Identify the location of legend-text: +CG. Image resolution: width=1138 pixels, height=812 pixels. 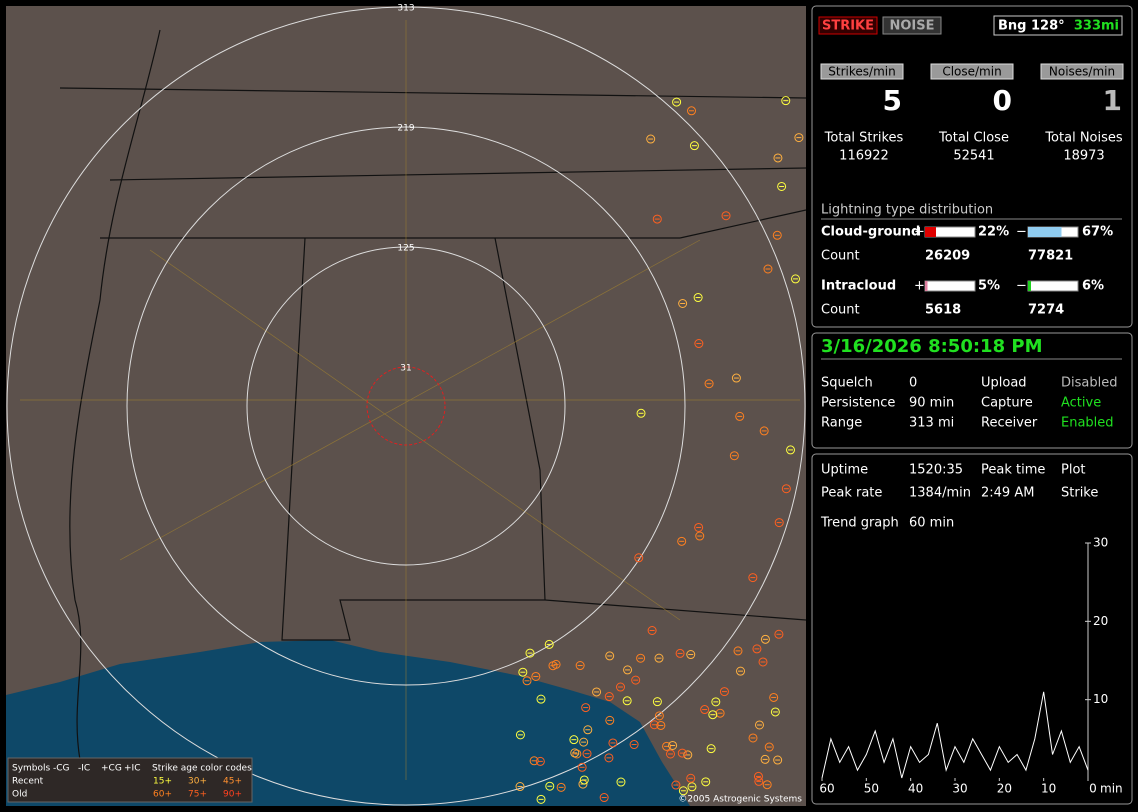
(111, 769).